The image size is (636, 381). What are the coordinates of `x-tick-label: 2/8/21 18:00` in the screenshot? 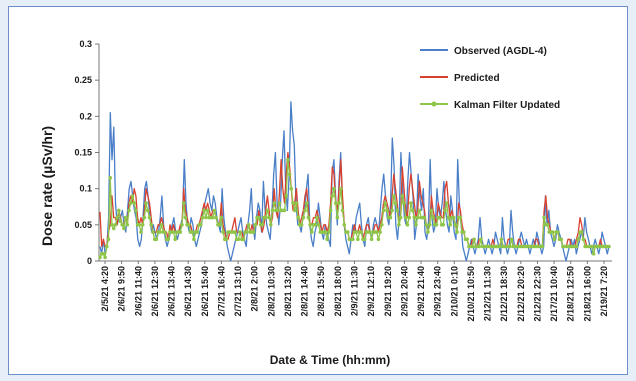 It's located at (338, 291).